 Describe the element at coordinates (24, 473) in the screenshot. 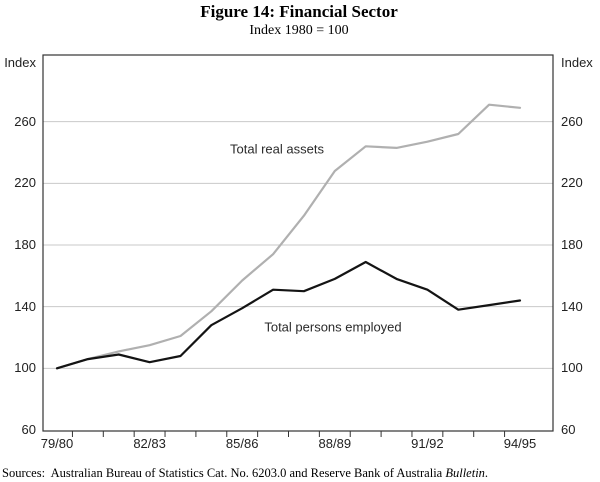

I see `source-label: Sources:` at that location.